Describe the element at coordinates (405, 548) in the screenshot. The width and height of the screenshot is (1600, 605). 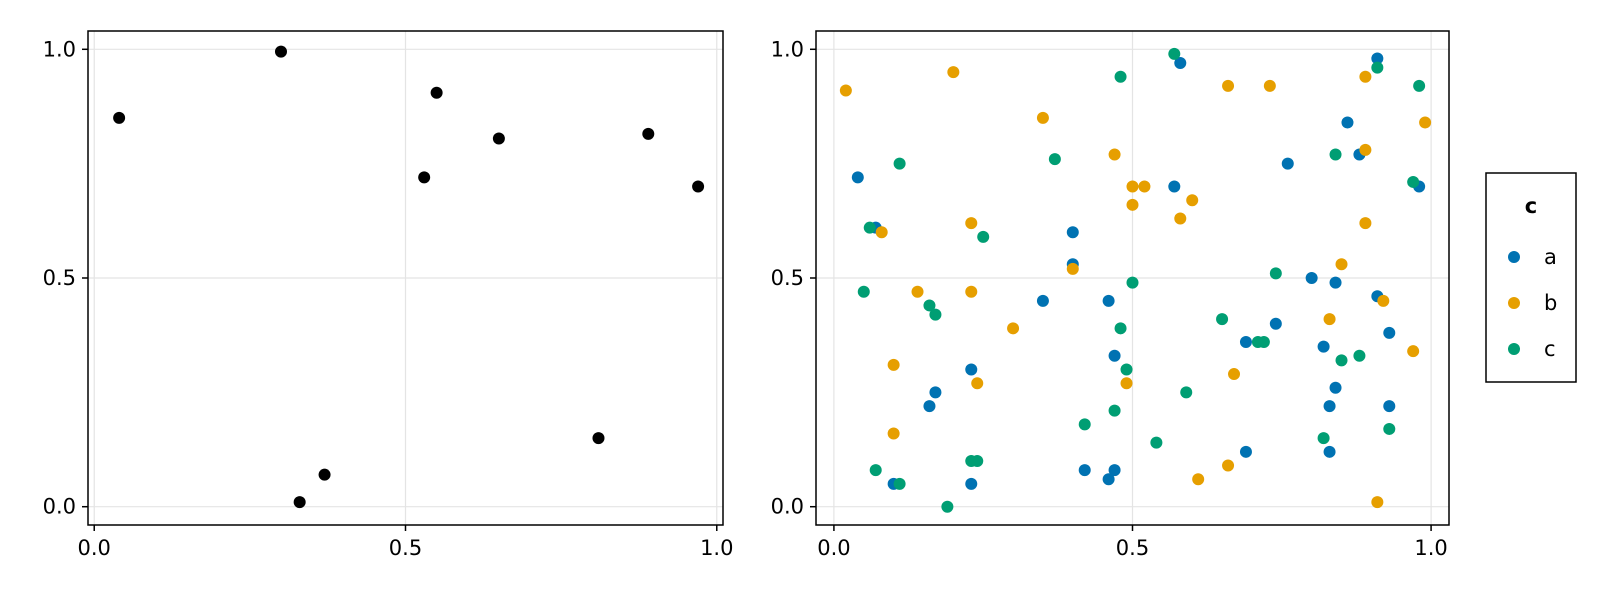
I see `x-tick-label: 0.5` at that location.